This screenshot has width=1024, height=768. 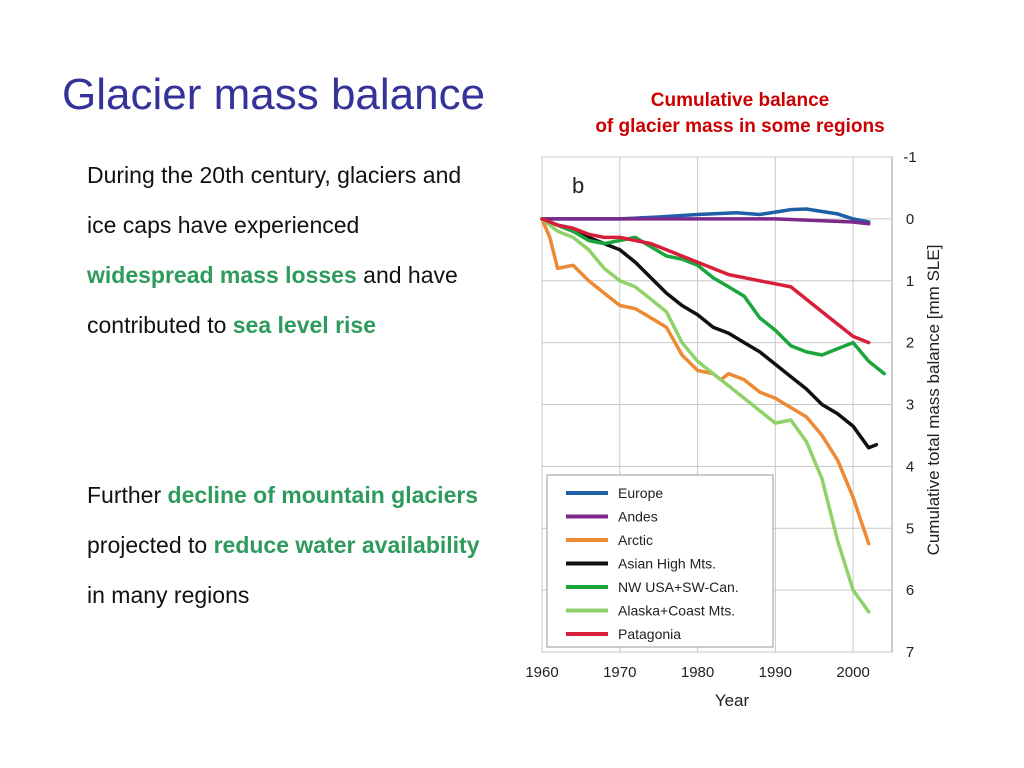 I want to click on series-line-andes, so click(x=705, y=221).